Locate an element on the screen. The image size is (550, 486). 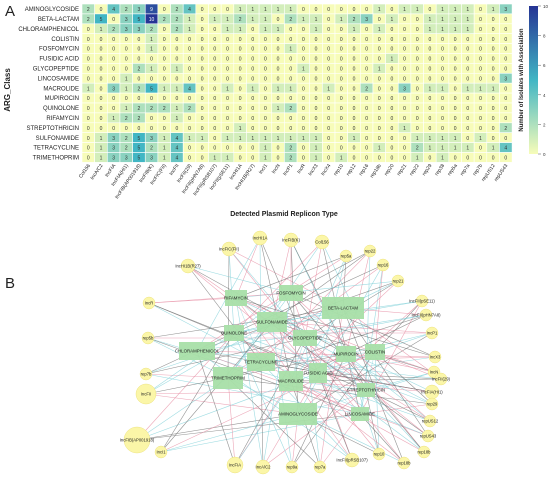
replicon-node: IncX3 is located at coordinates (435, 357).